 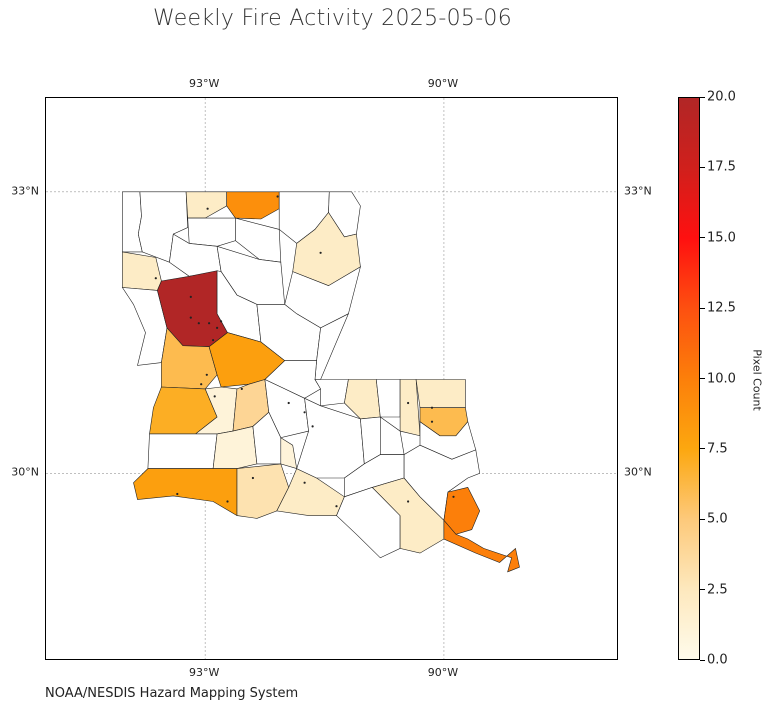 I want to click on parish-caddo, so click(x=132, y=222).